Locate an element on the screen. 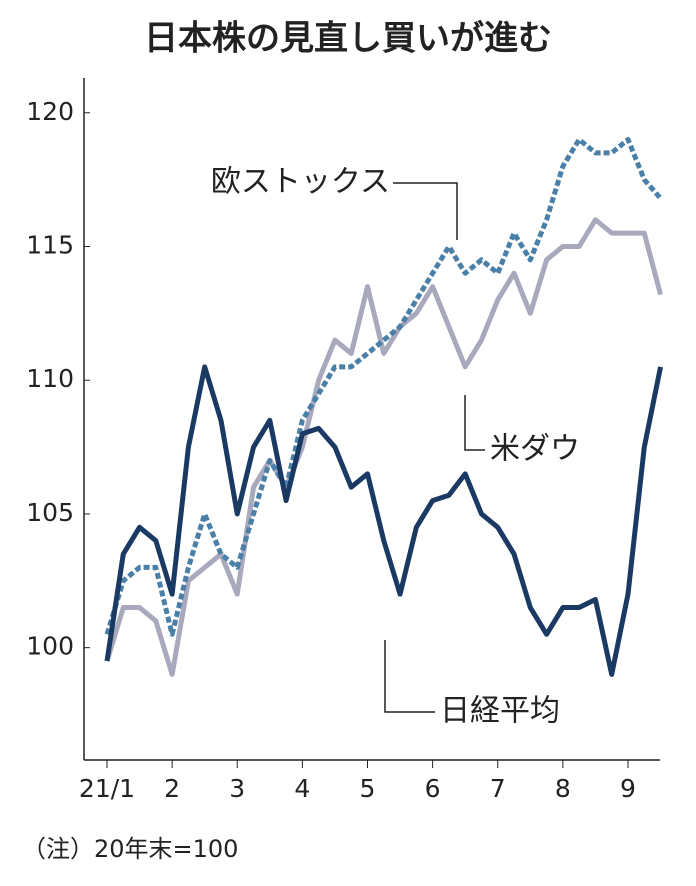  note: （注）20年末=100 is located at coordinates (130, 849).